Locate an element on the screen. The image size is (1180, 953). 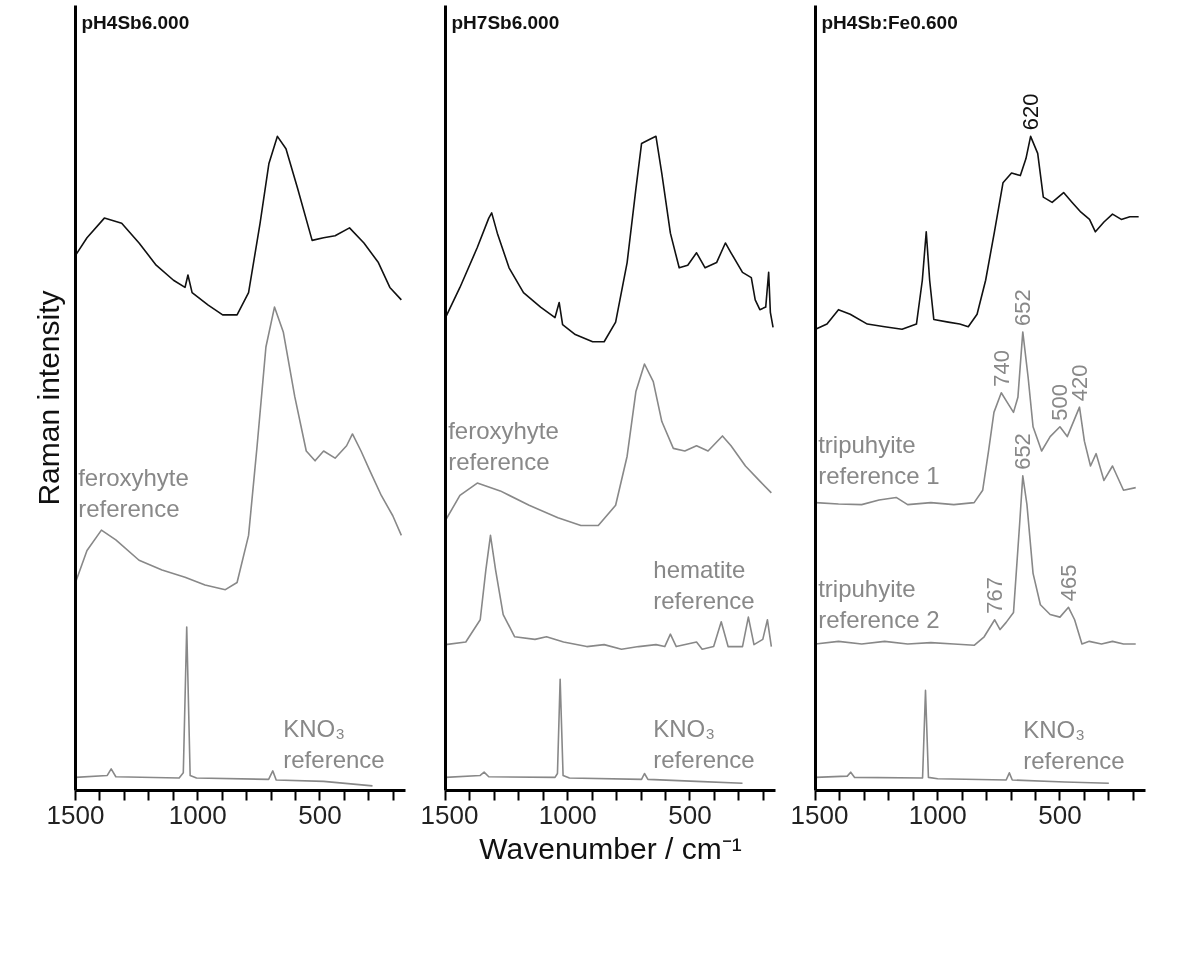
chart-title: pH4Sb6.000 is located at coordinates (135, 22).